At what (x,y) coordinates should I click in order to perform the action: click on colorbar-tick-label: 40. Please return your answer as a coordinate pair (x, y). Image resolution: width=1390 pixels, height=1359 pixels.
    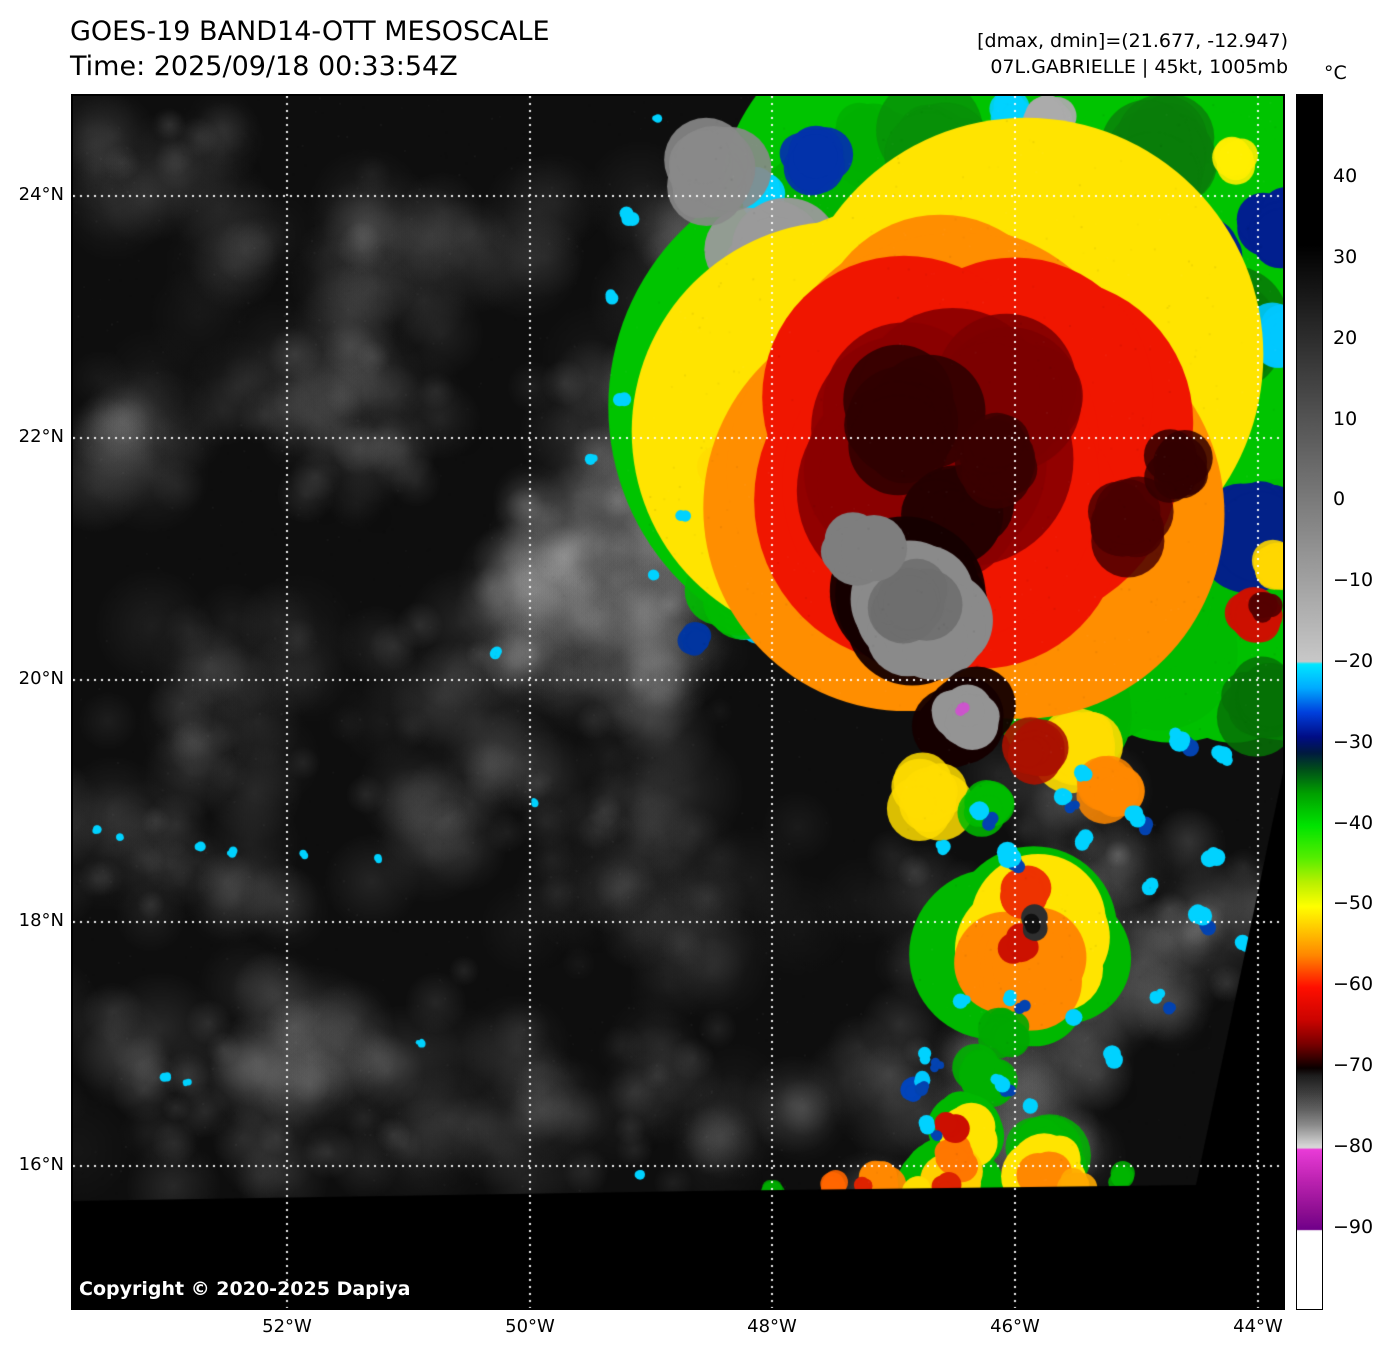
    Looking at the image, I should click on (1345, 176).